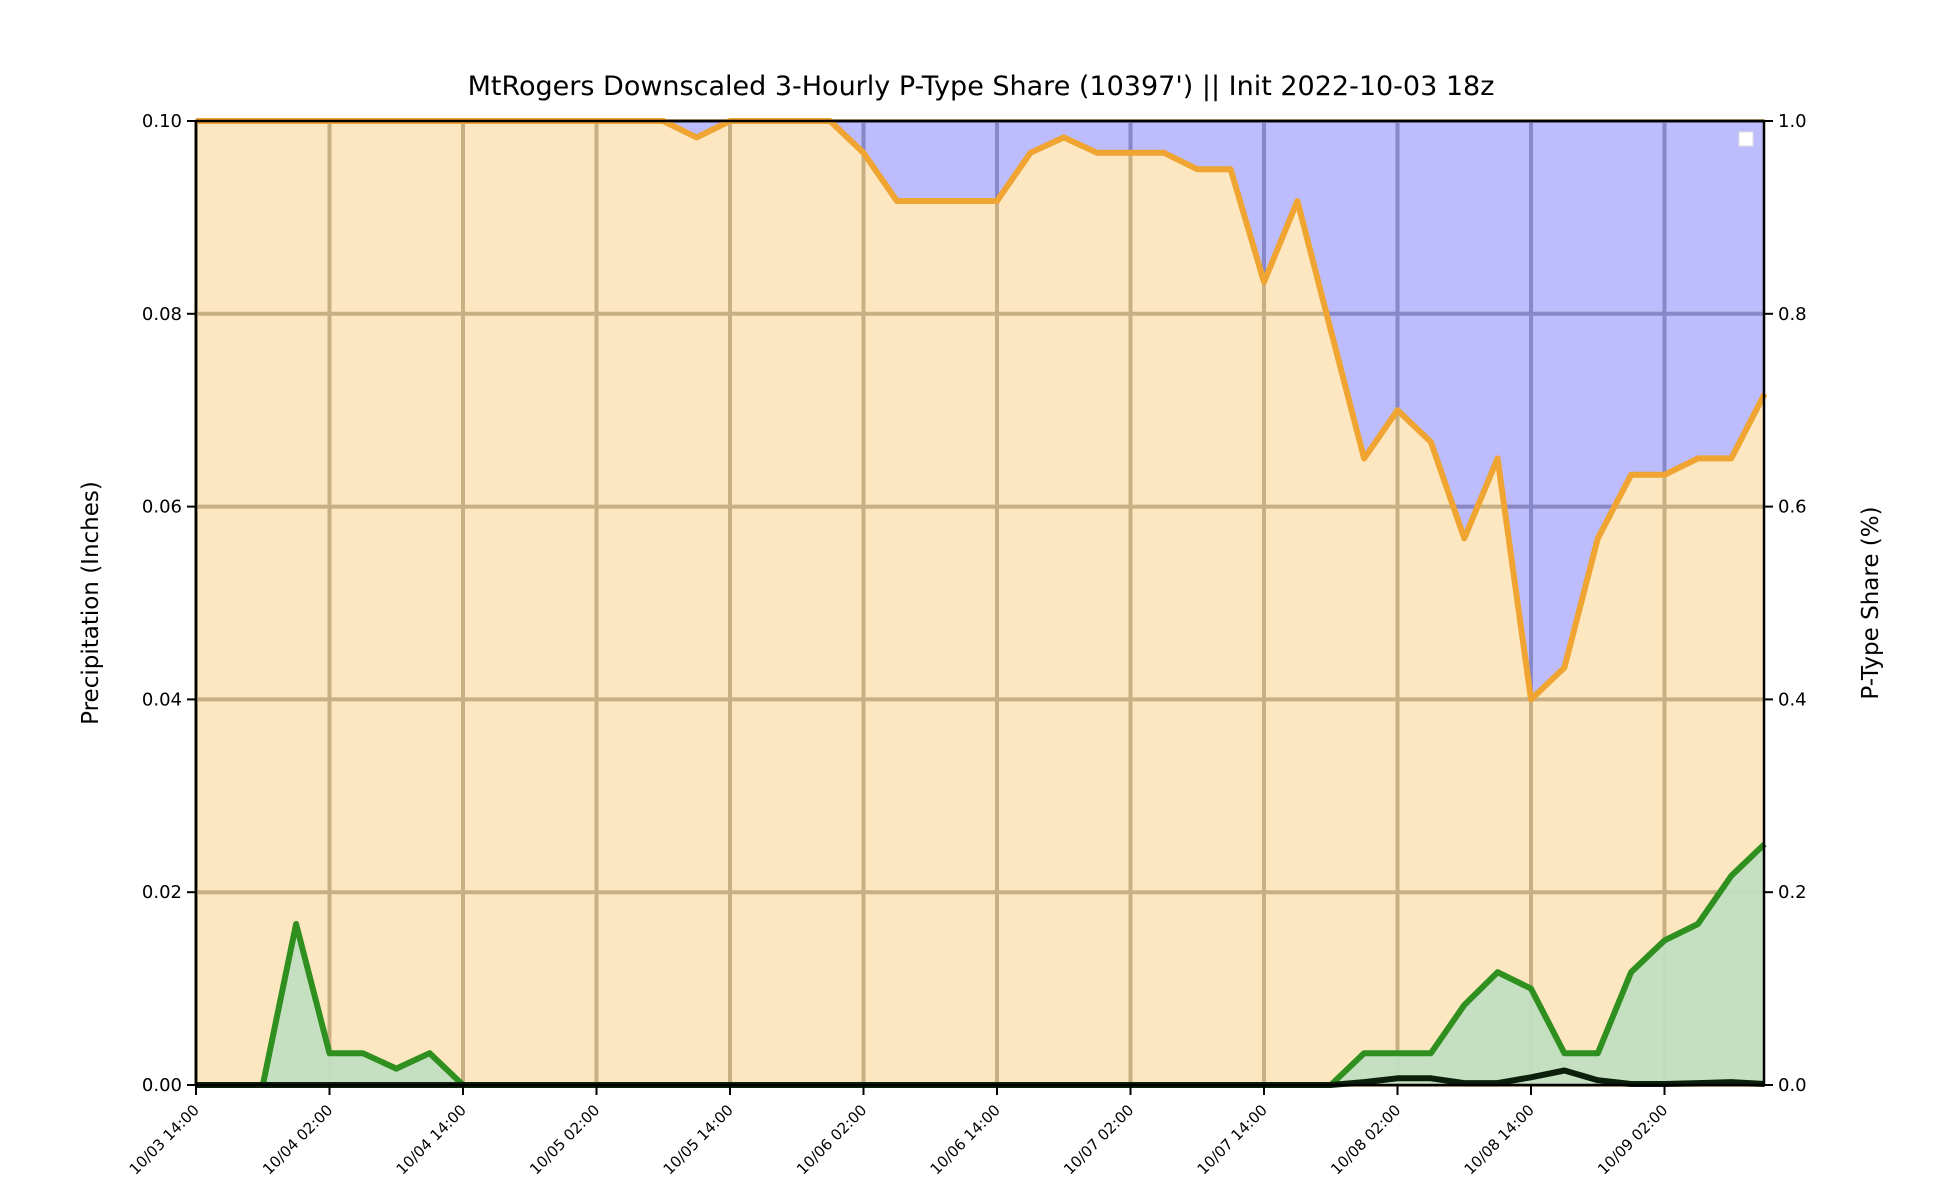 This screenshot has width=1950, height=1200. What do you see at coordinates (431, 1139) in the screenshot?
I see `x-tick-label: 10/04 14:00` at bounding box center [431, 1139].